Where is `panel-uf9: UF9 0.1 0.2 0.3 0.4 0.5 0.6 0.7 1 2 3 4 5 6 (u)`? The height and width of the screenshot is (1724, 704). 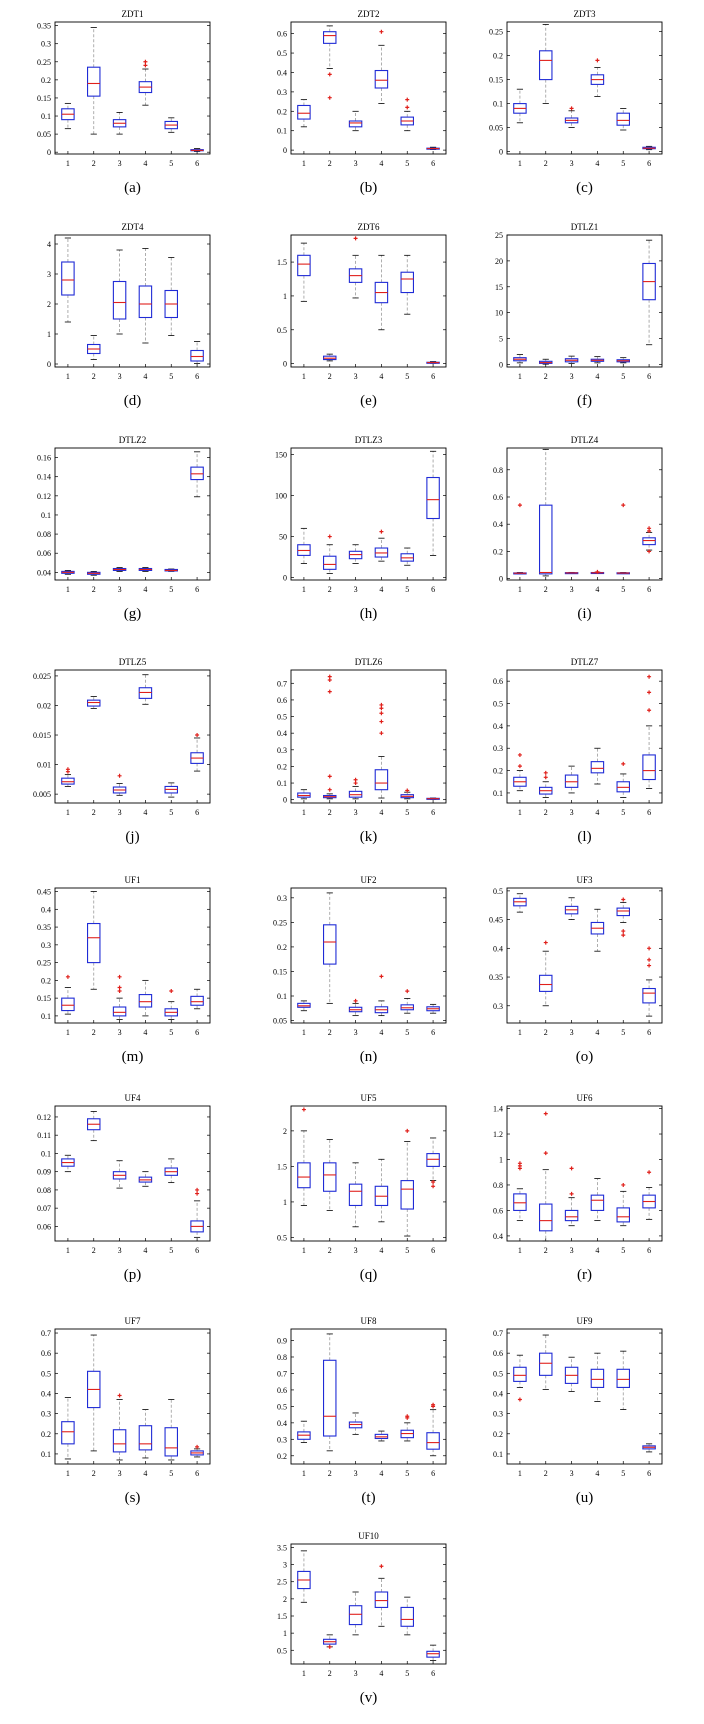 panel-uf9: UF9 0.1 0.2 0.3 0.4 0.5 0.6 0.7 1 2 3 4 5 6 (u) is located at coordinates (578, 1411).